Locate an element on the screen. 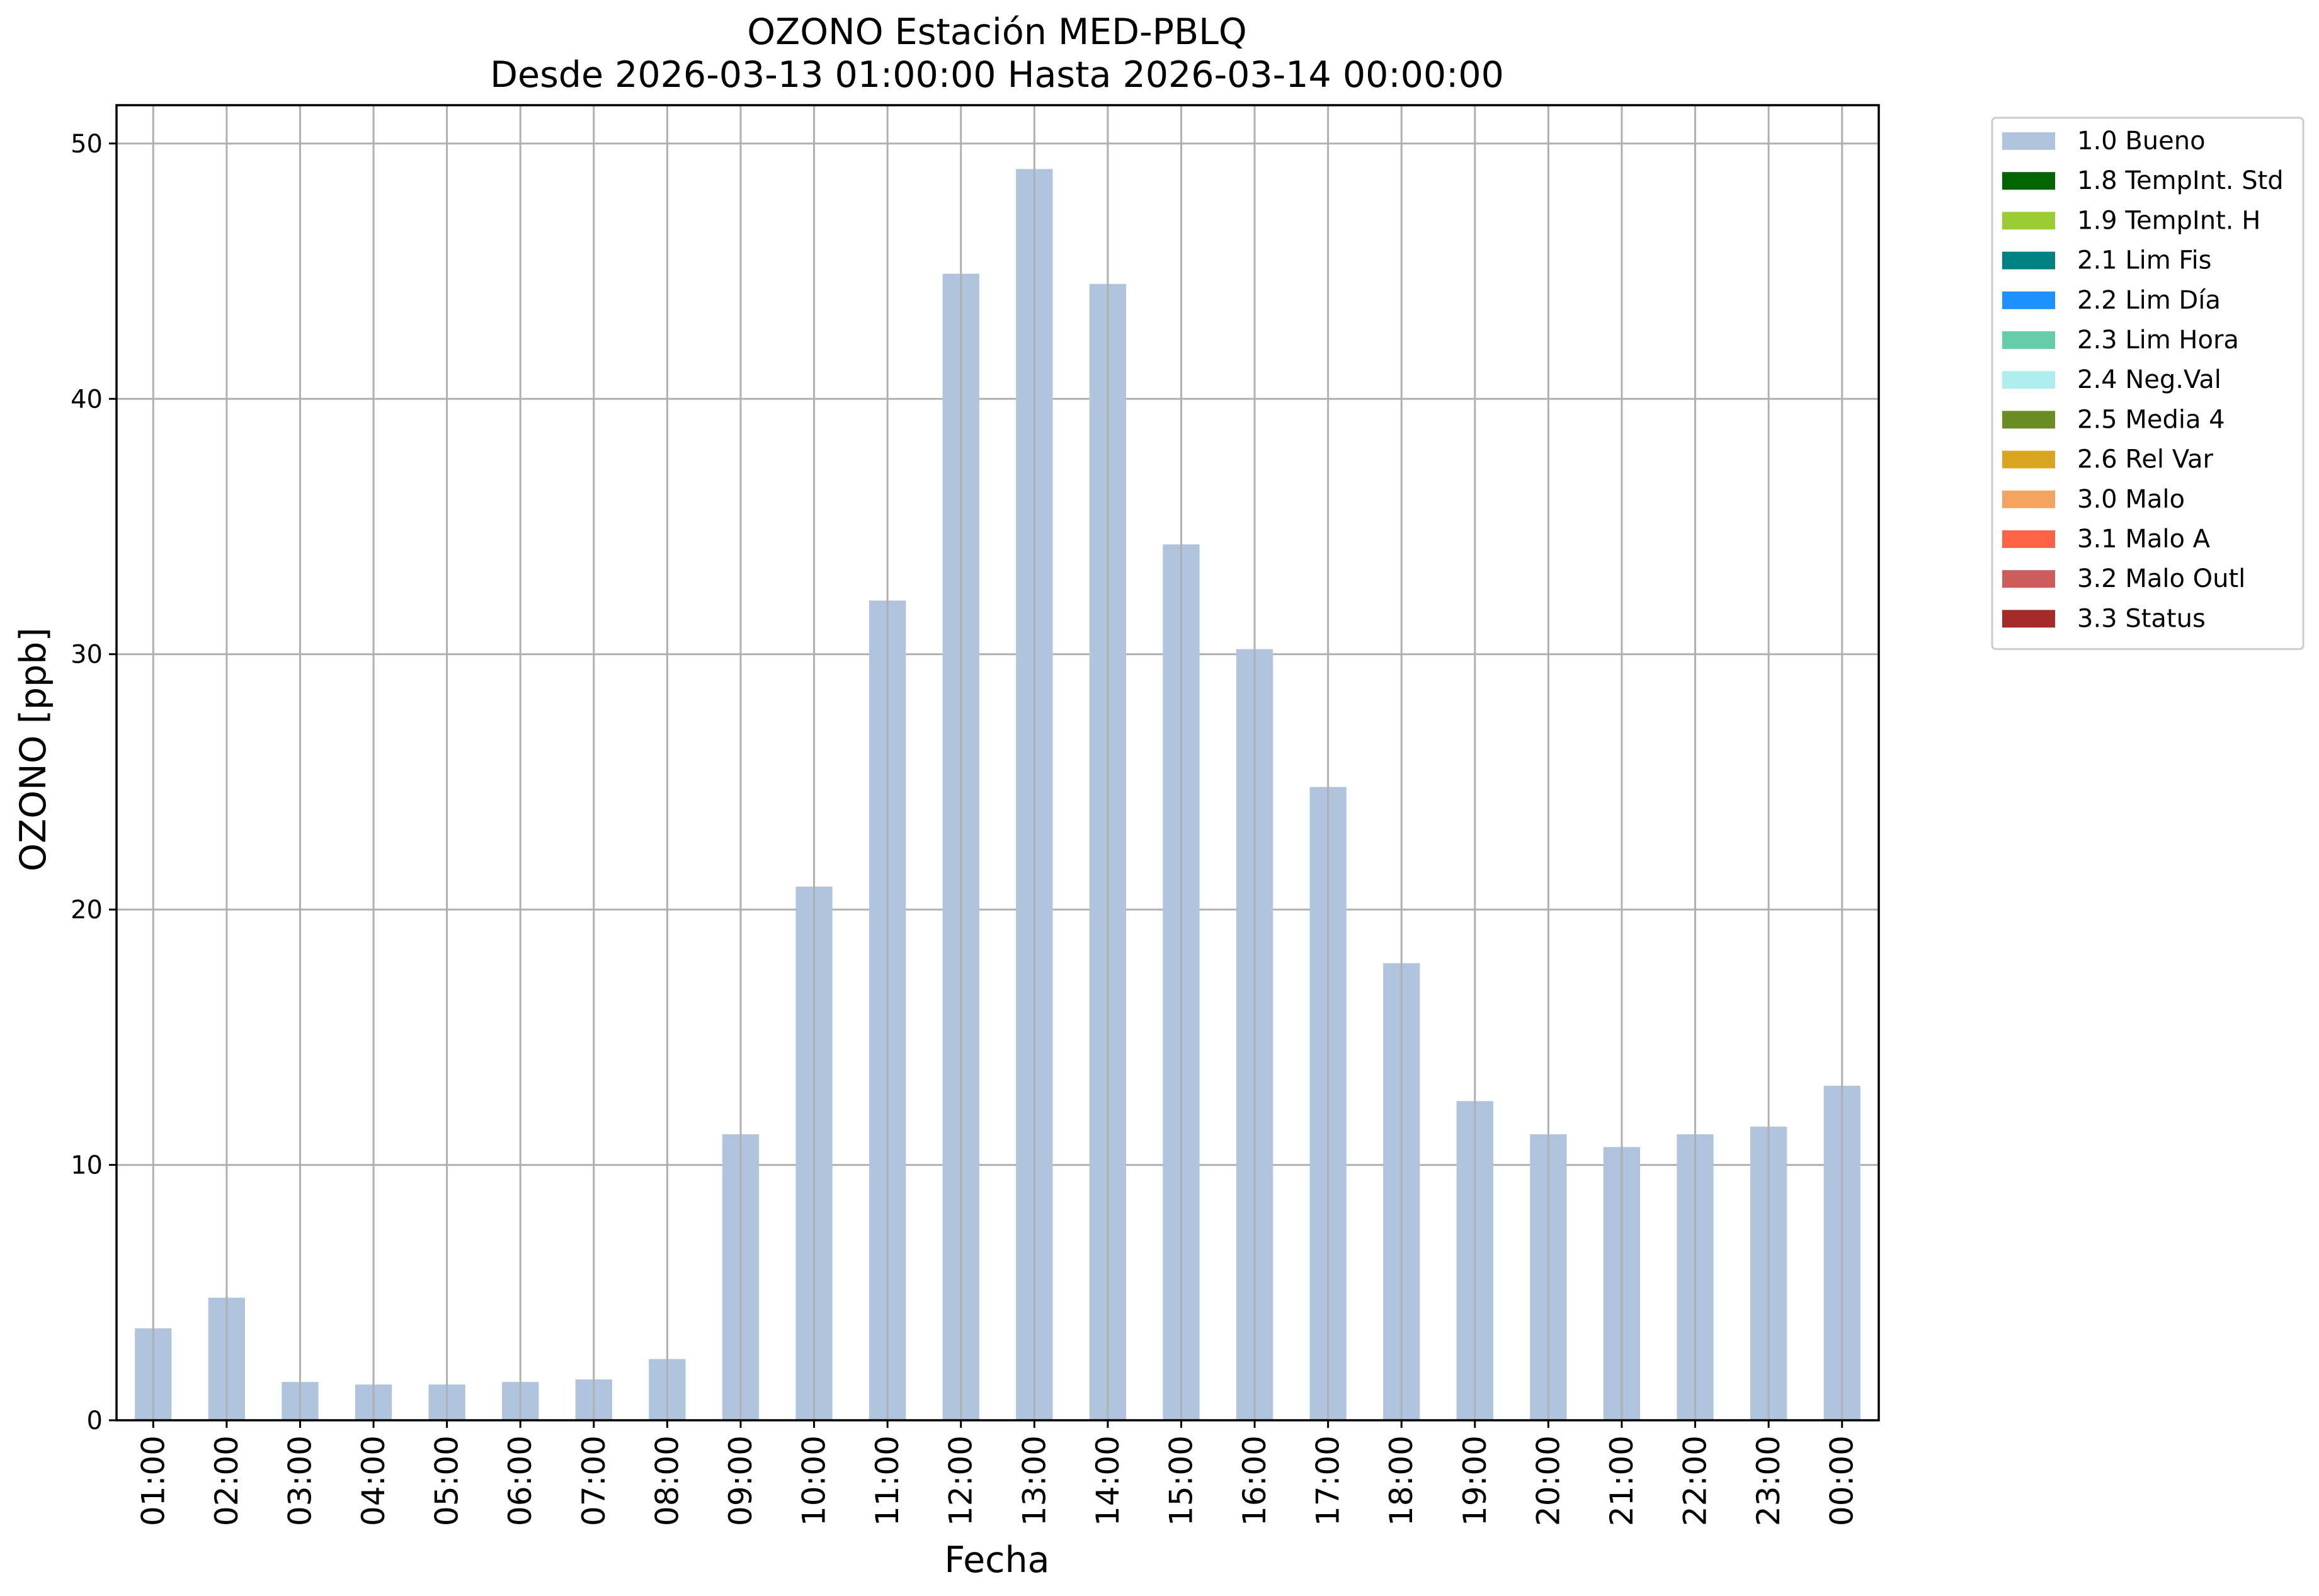  legend-label: 3.0 Malo is located at coordinates (2131, 499).